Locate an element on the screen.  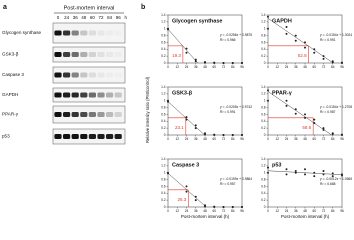
blot-frame is located at coordinates (89, 33).